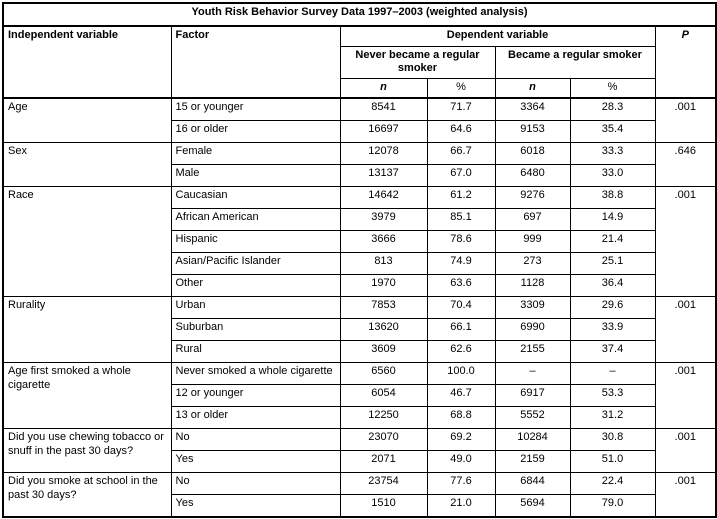 This screenshot has height=519, width=717. I want to click on independent-variable-cell: Rurality, so click(87, 330).